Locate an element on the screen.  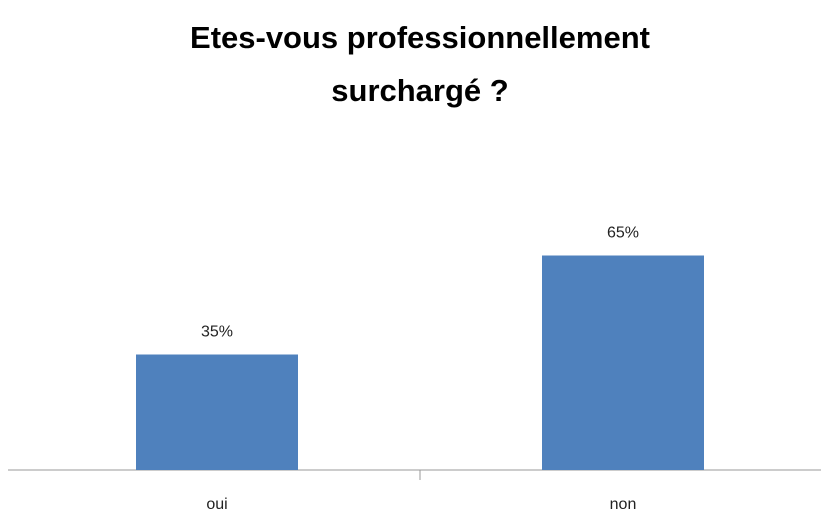
data-label: 65% is located at coordinates (623, 233).